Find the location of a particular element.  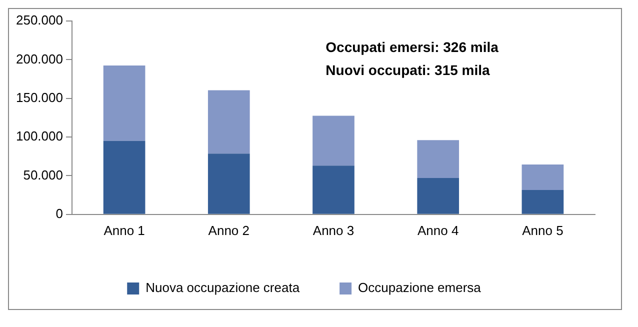

y-tick-label: 250.000 is located at coordinates (39, 20).